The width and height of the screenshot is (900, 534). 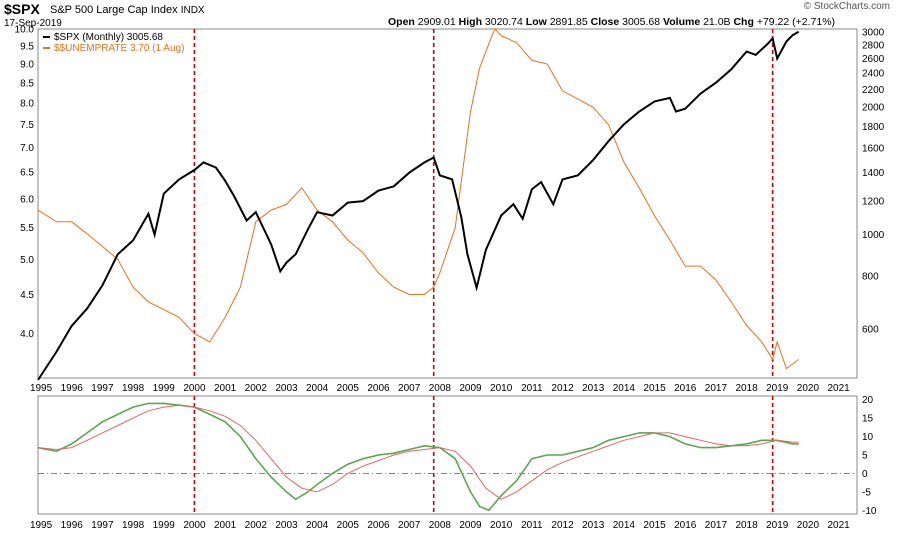 I want to click on volume-value: 21.0B, so click(x=717, y=22).